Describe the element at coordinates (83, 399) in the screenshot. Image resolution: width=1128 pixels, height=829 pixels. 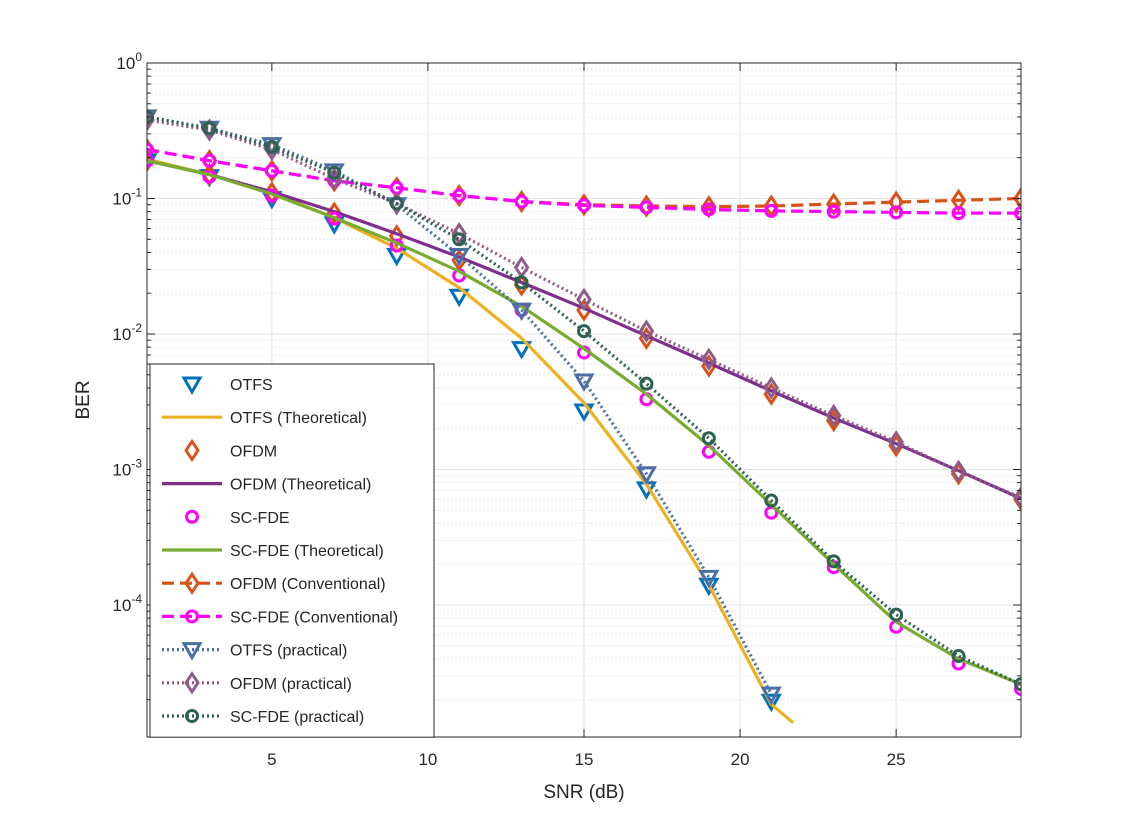
I see `y-axis-label: BER` at that location.